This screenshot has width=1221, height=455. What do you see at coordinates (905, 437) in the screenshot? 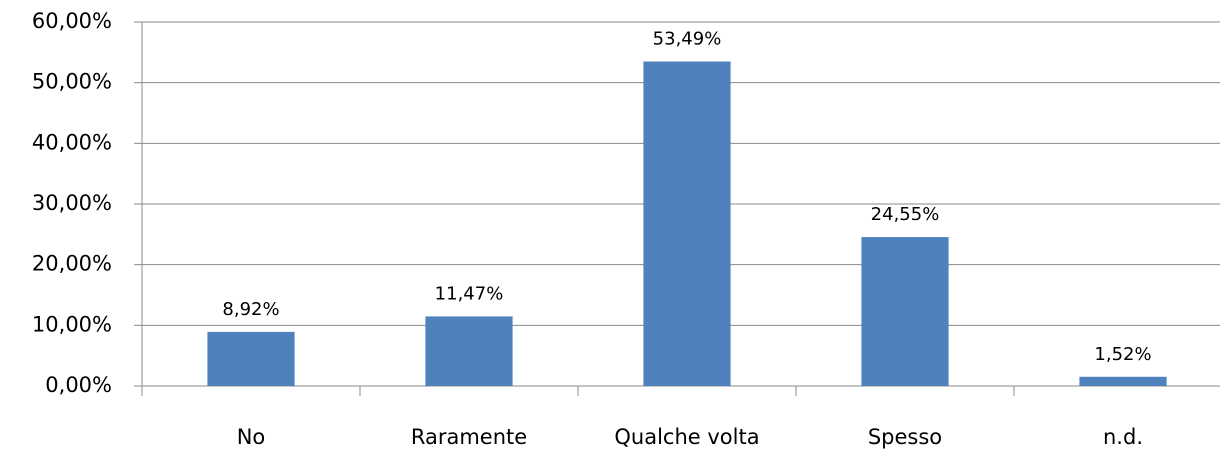
I see `x-tick-label: Spesso` at bounding box center [905, 437].